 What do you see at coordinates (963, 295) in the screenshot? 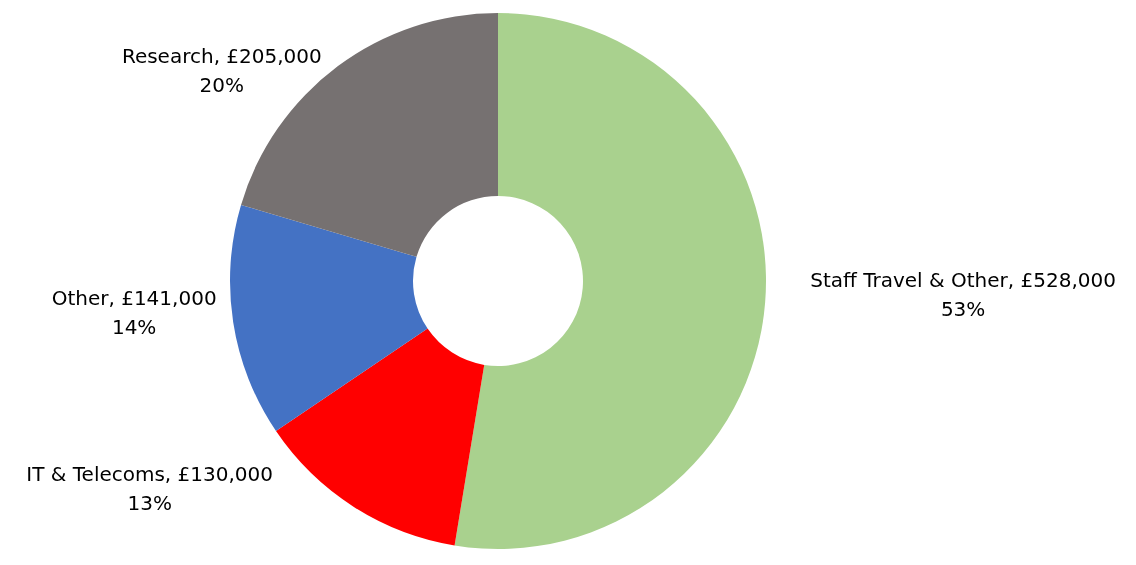
I see `slice-label: Staff Travel & Other, £528,000 53%` at bounding box center [963, 295].